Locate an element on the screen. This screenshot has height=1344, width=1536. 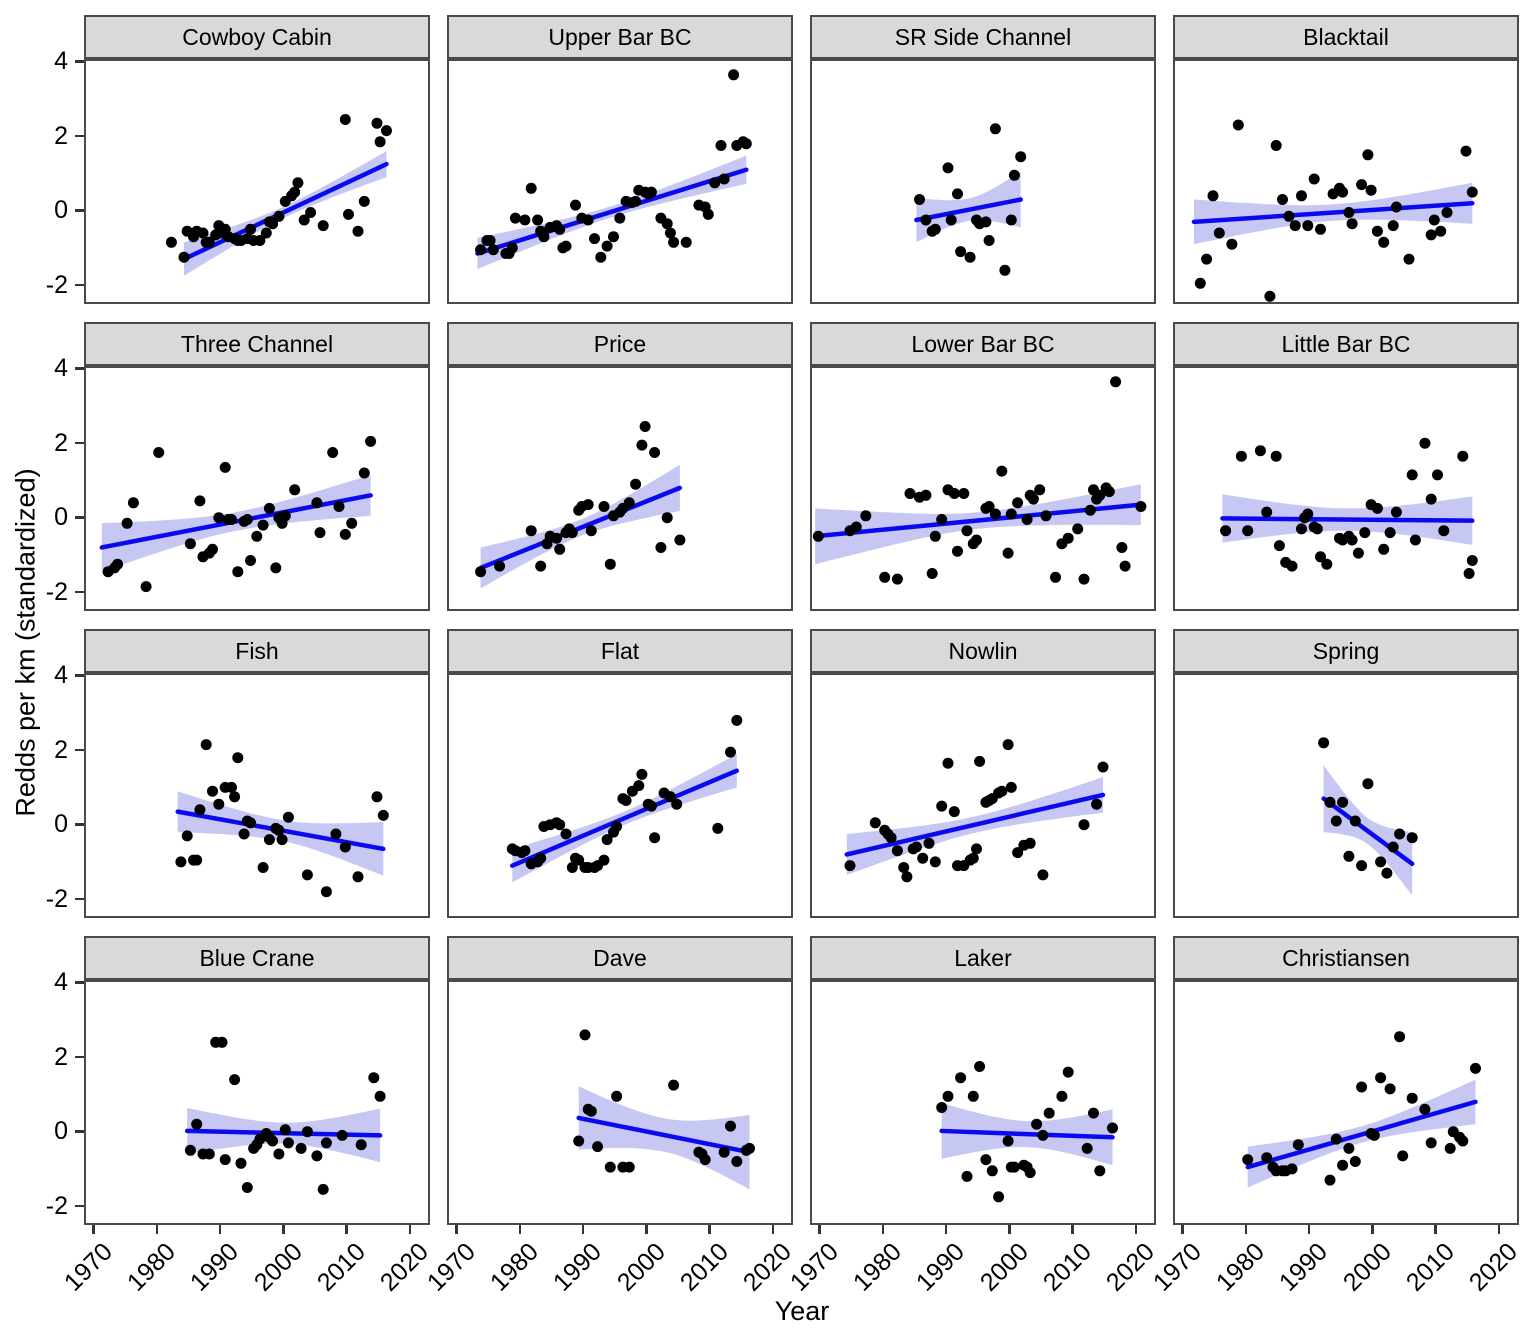
facet-panel-lower-bar-bc is located at coordinates (983, 488).